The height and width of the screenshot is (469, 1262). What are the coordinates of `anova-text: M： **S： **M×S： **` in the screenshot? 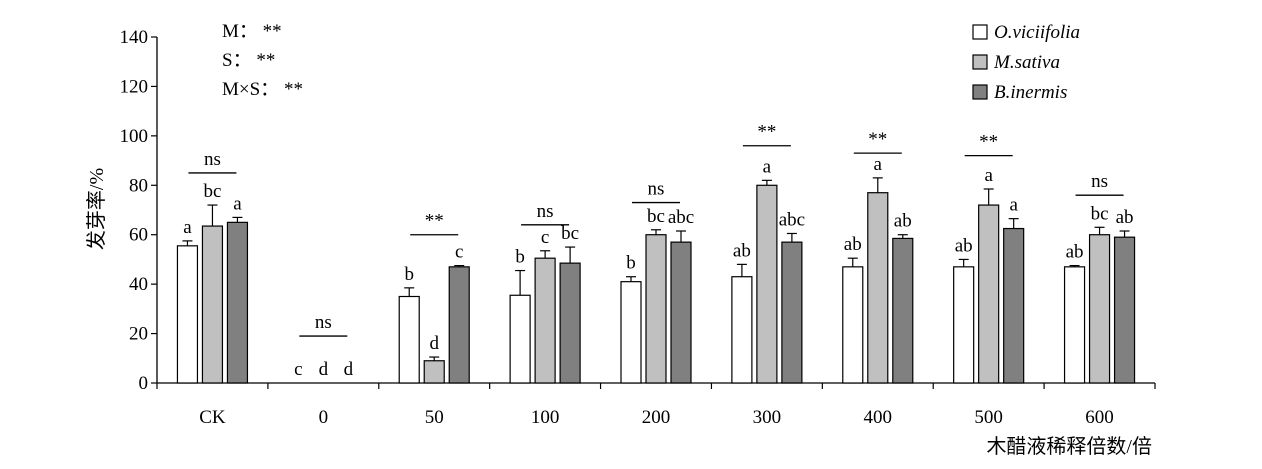 It's located at (262, 60).